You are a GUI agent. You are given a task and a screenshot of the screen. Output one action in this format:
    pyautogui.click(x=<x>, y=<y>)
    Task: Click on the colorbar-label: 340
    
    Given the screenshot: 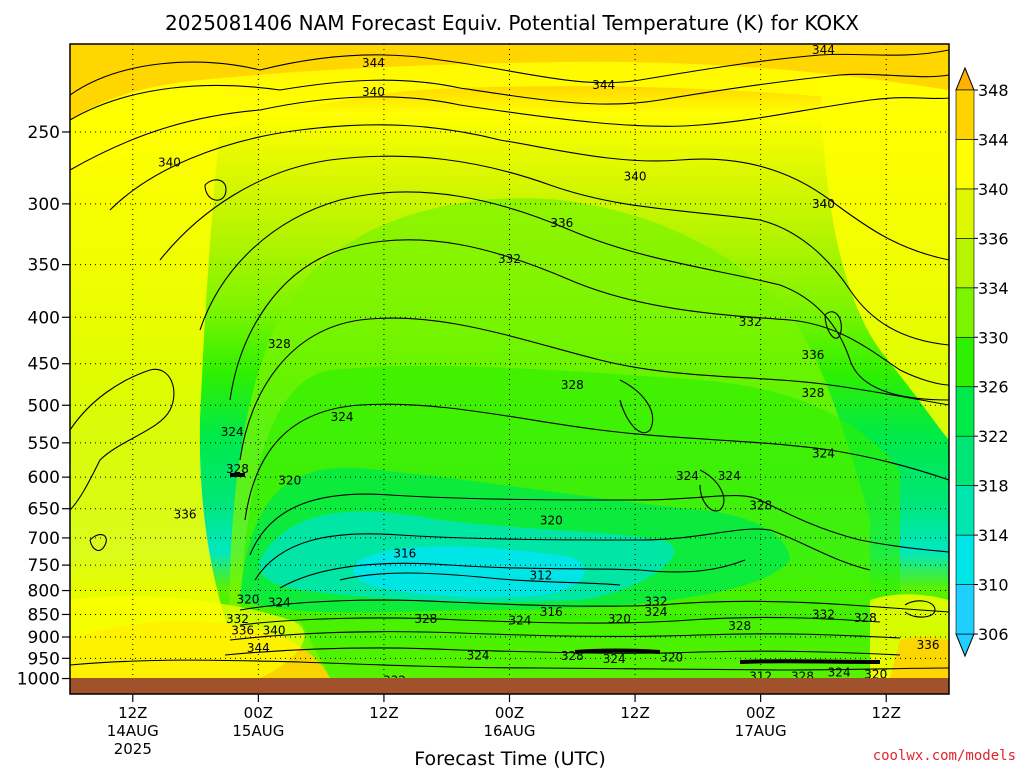 What is the action you would take?
    pyautogui.click(x=993, y=189)
    